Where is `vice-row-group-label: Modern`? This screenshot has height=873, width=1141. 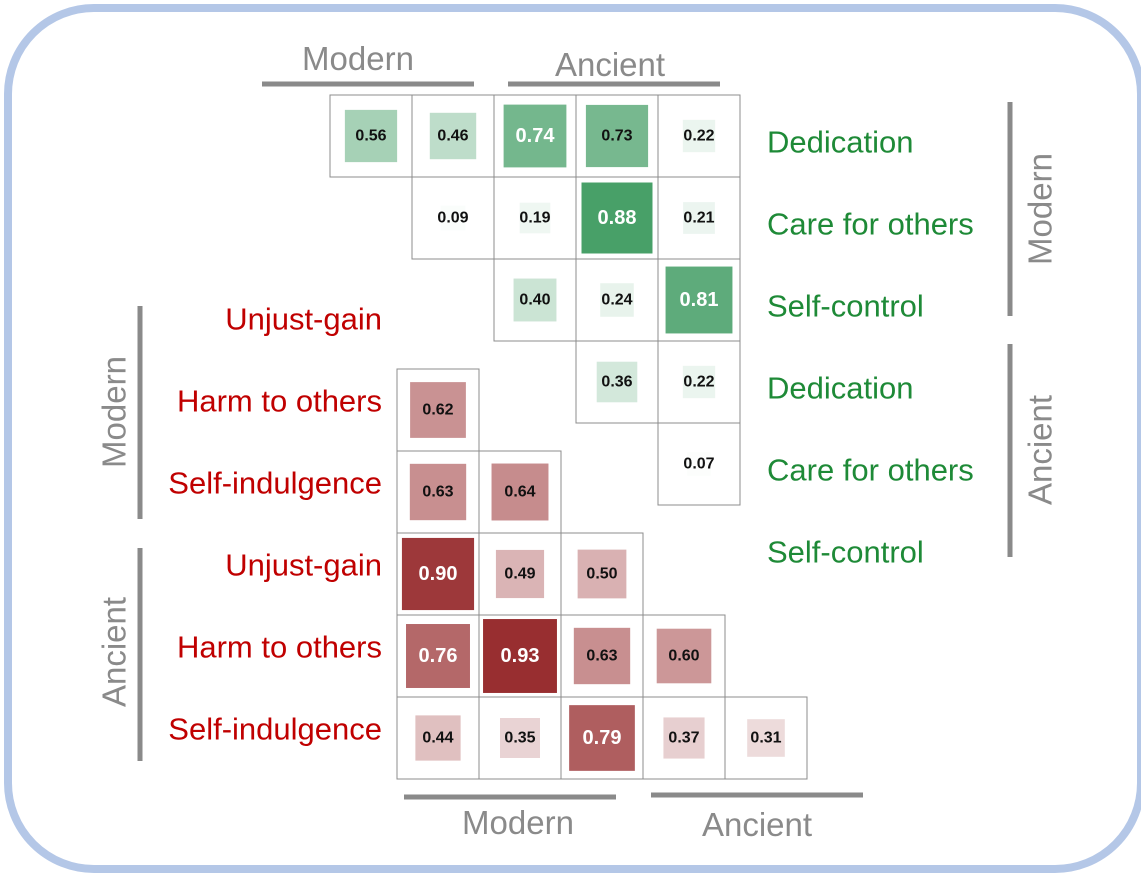 vice-row-group-label: Modern is located at coordinates (114, 412).